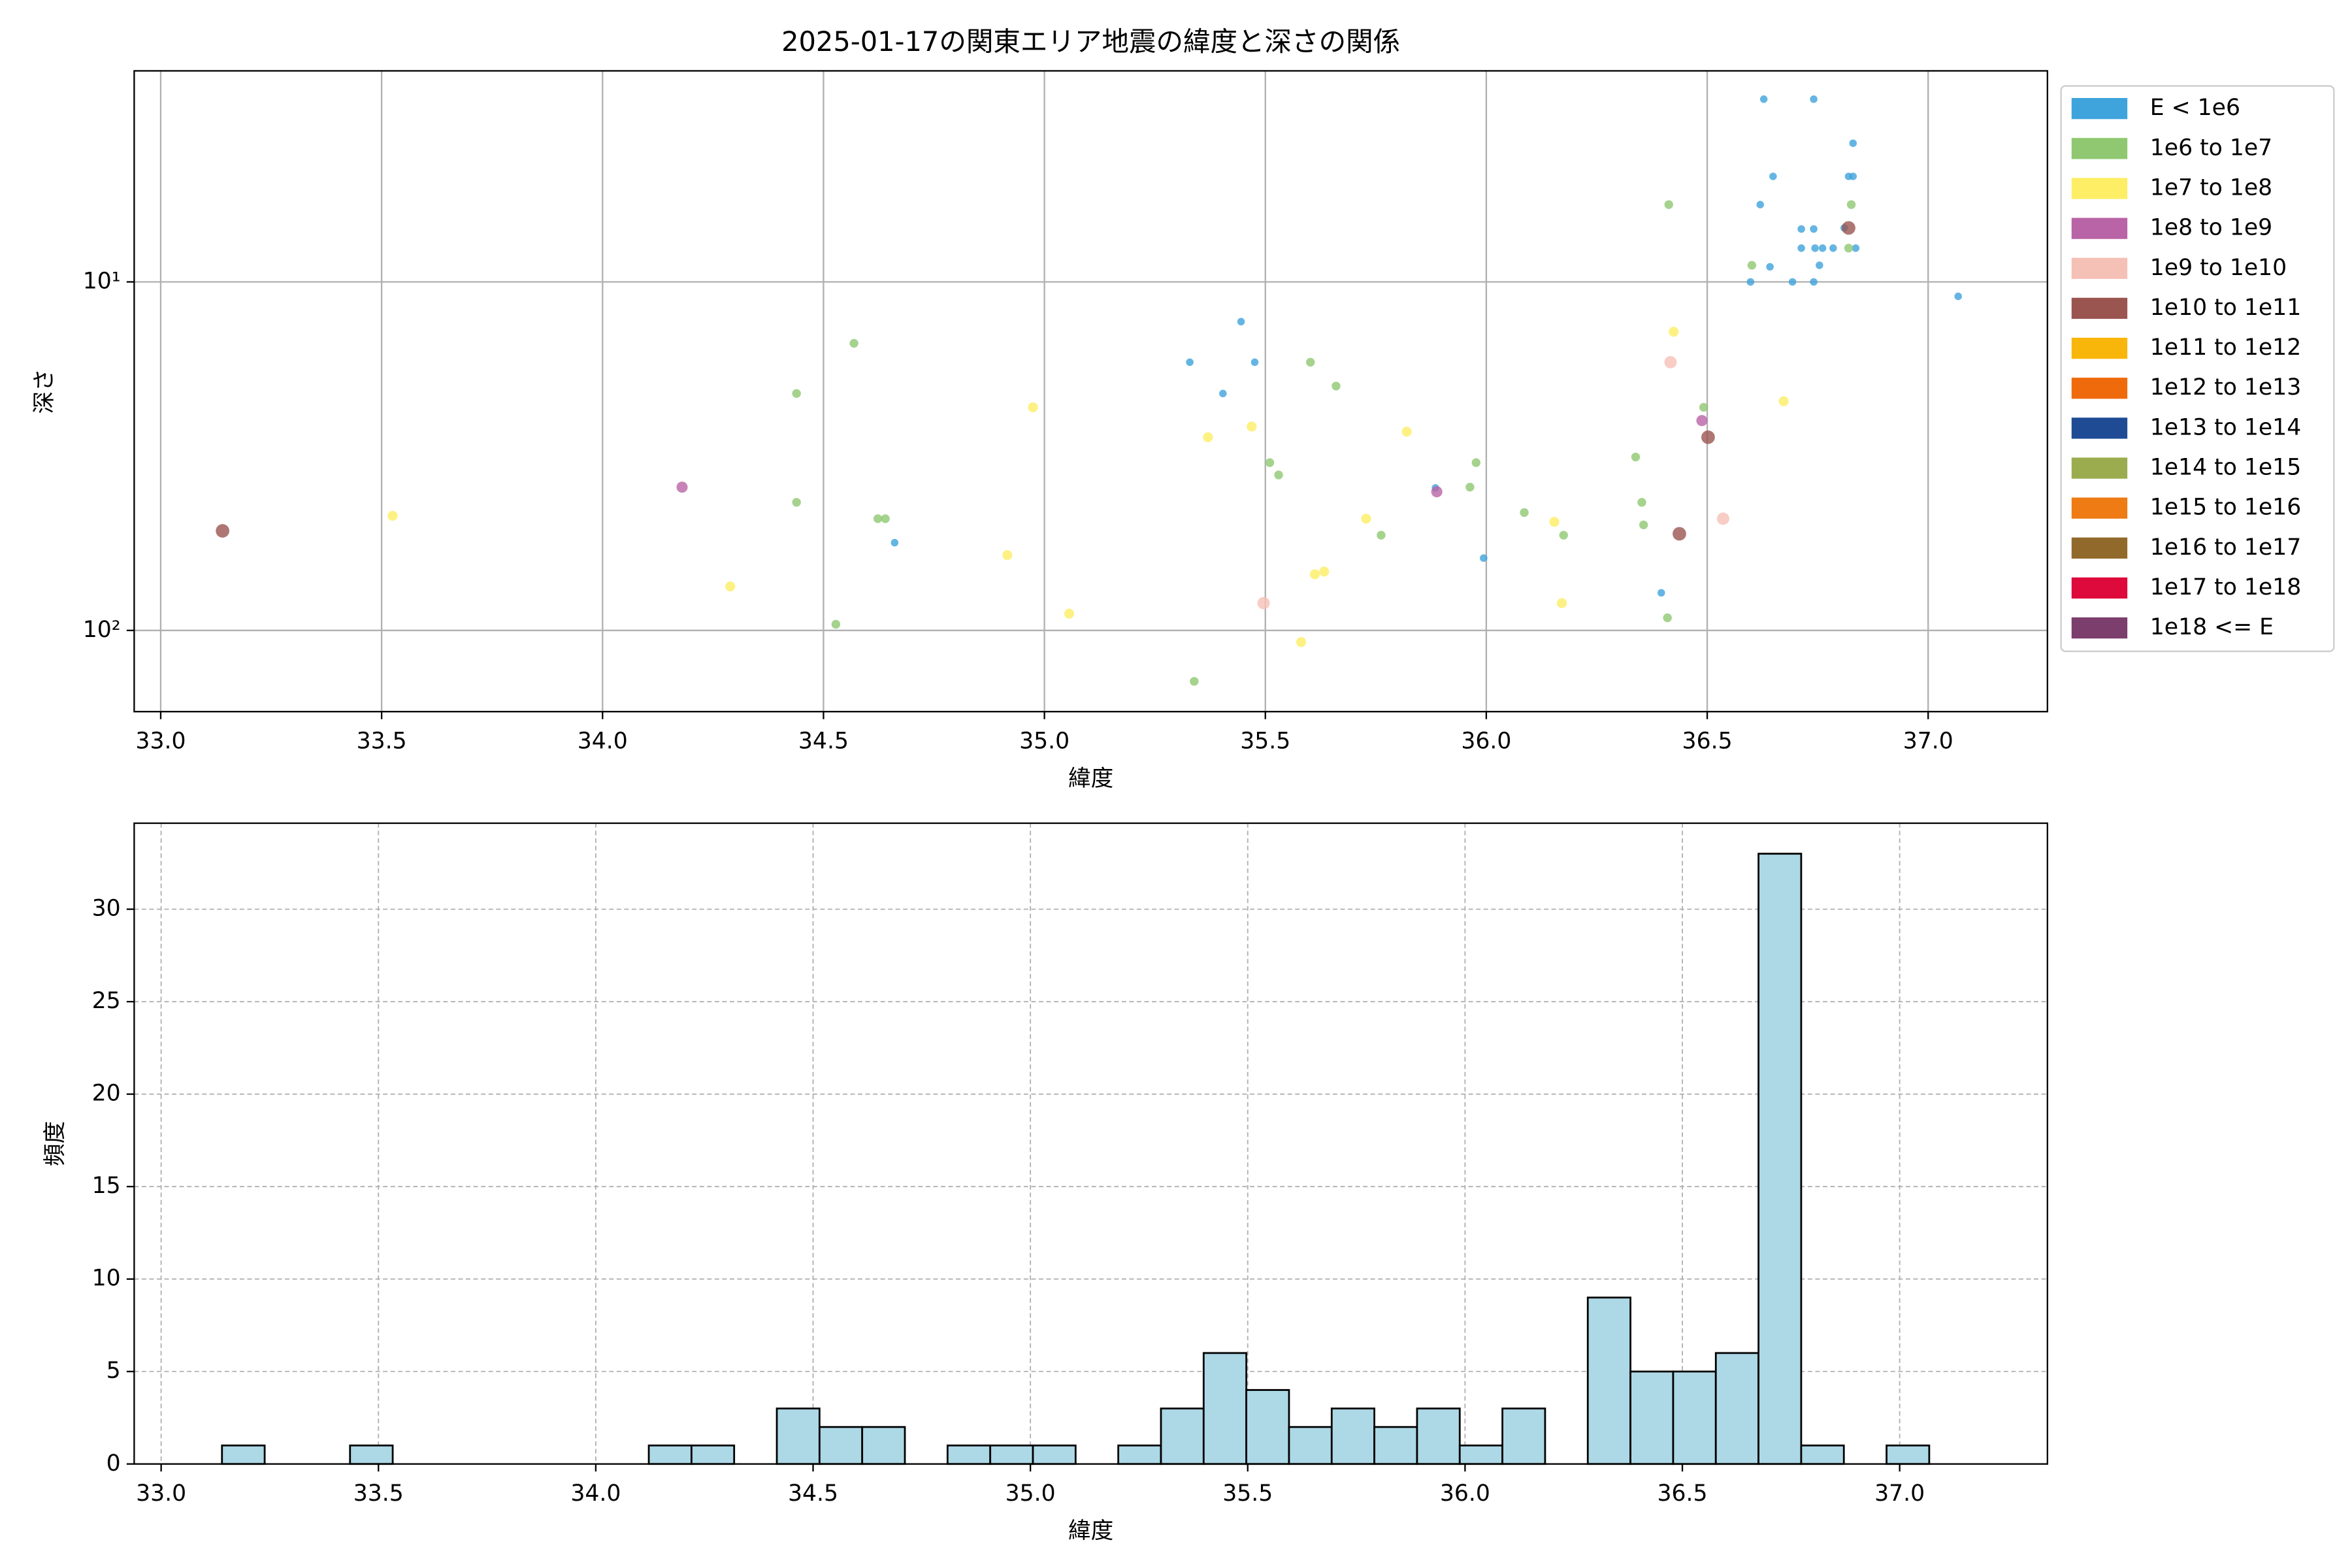 The height and width of the screenshot is (1568, 2352). What do you see at coordinates (102, 281) in the screenshot?
I see `y-tick-label: 10¹` at bounding box center [102, 281].